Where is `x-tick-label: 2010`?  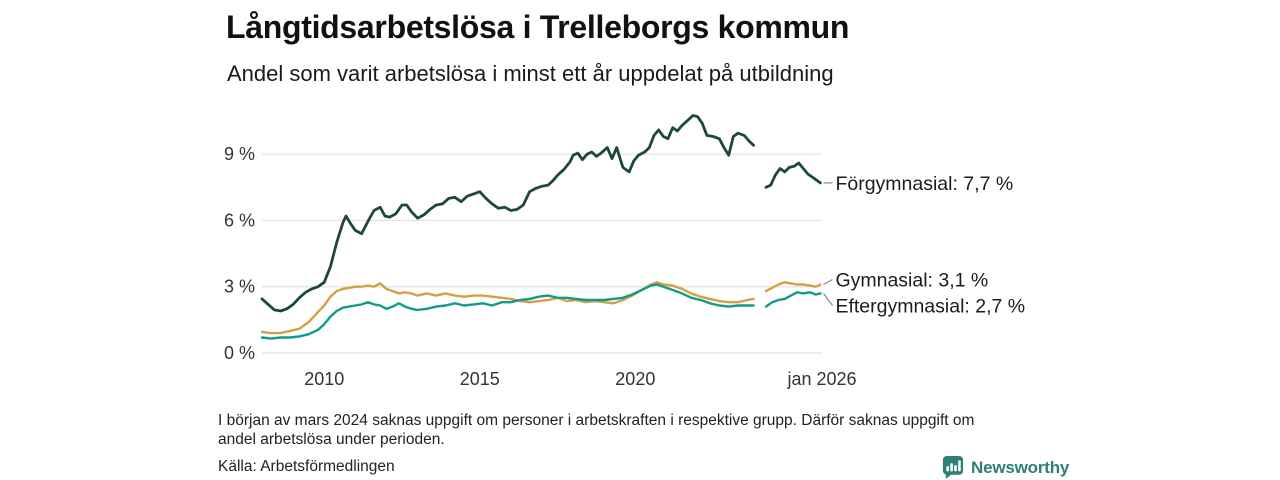 x-tick-label: 2010 is located at coordinates (324, 379).